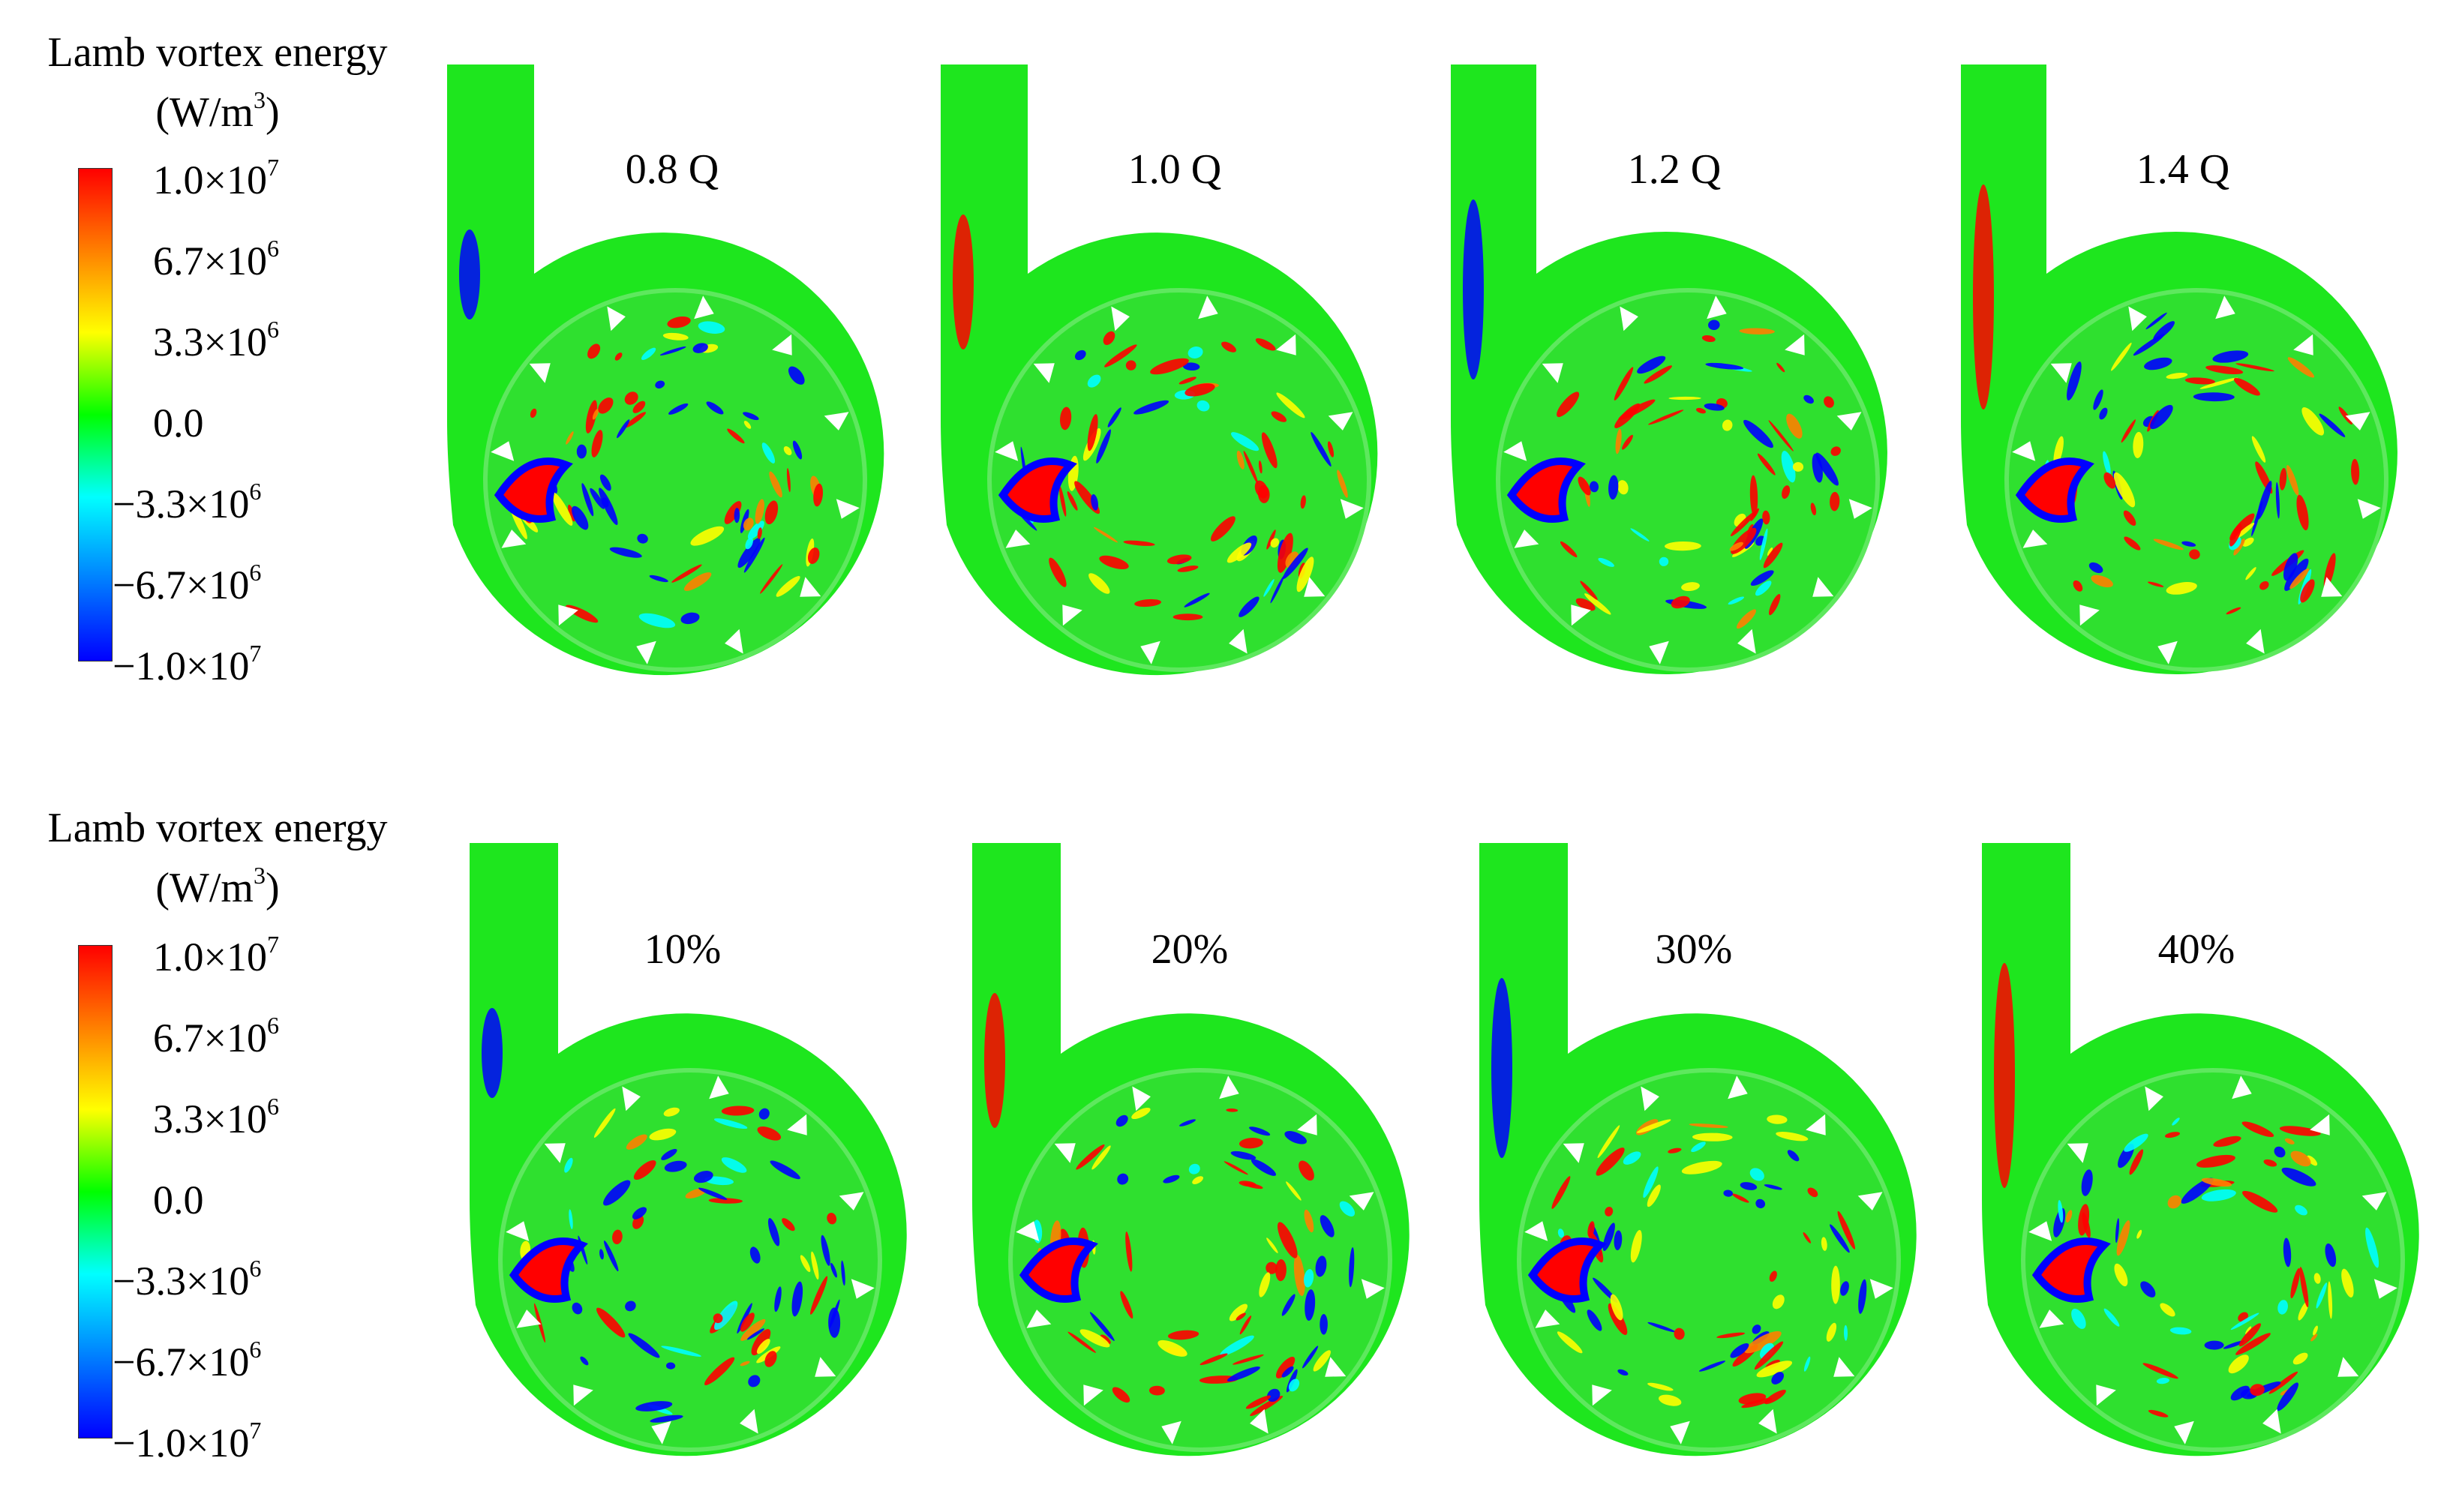 The image size is (2456, 1512). I want to click on colorbar-tick: −3.3×10⁶, so click(187, 1279).